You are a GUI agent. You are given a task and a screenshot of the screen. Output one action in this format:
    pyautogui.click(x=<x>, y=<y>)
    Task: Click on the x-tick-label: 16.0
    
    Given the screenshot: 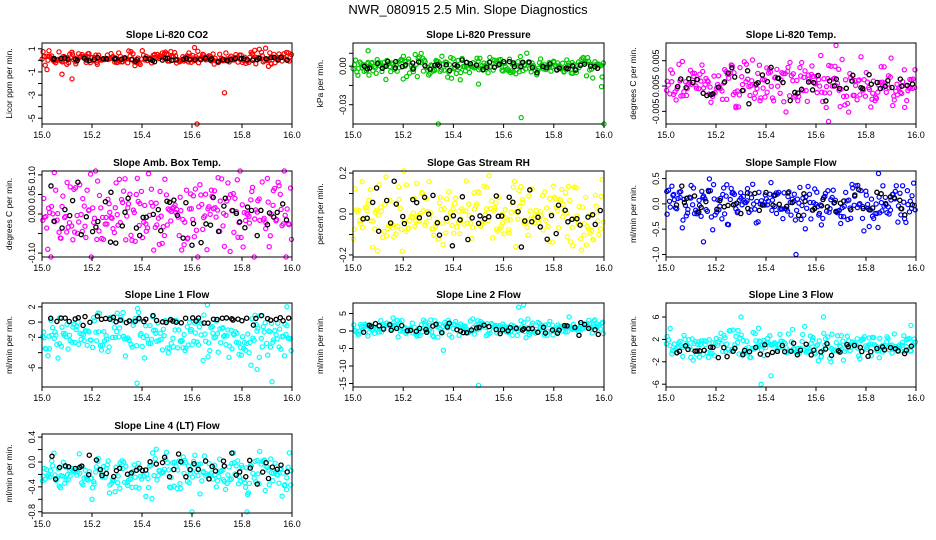 What is the action you would take?
    pyautogui.click(x=604, y=135)
    